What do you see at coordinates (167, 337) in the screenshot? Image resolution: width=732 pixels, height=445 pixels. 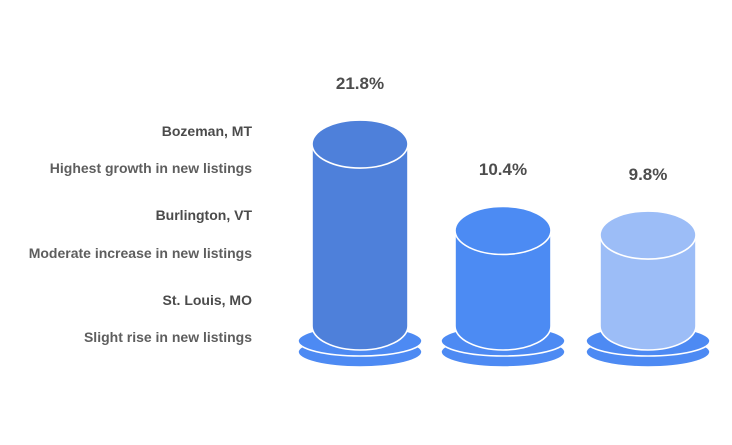 I see `category-description-stlouis: Slight rise in new listings` at bounding box center [167, 337].